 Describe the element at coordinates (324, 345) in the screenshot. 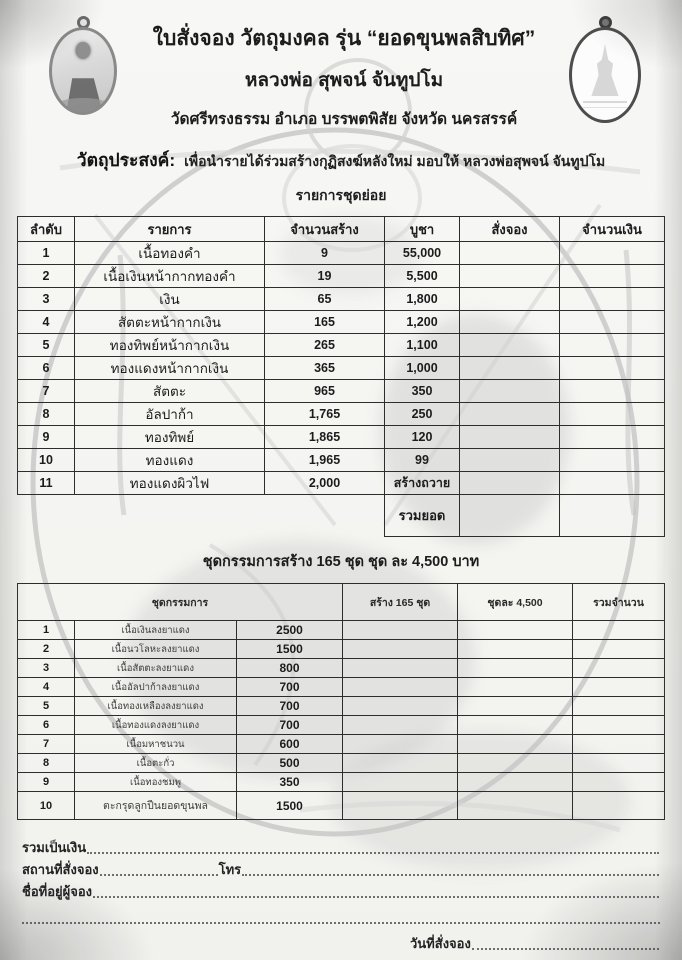

I see `quantity-cell: 265` at that location.